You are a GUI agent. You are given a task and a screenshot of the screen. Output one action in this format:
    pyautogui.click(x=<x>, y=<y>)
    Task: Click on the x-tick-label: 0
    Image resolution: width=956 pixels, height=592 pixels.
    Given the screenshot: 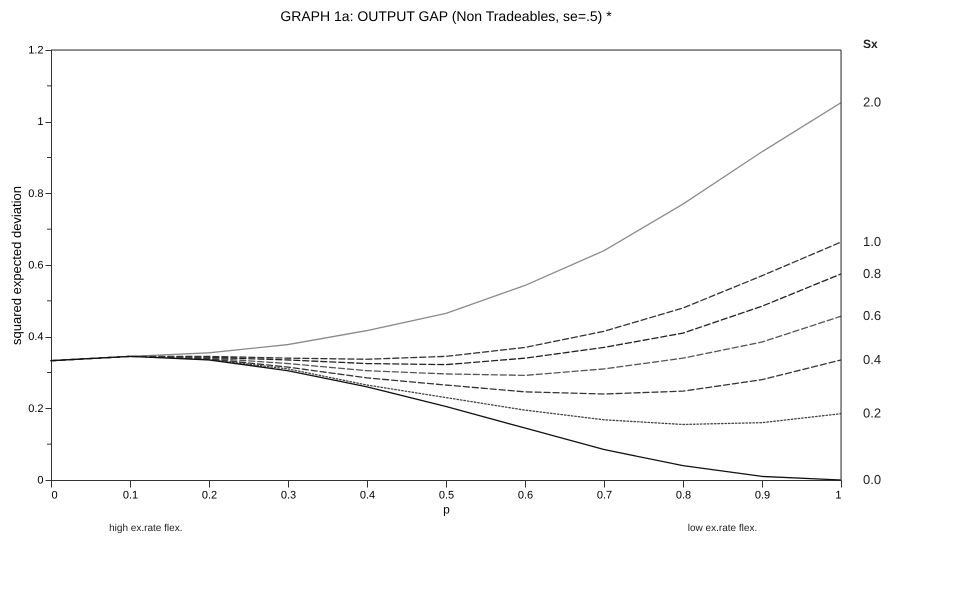 What is the action you would take?
    pyautogui.click(x=55, y=496)
    